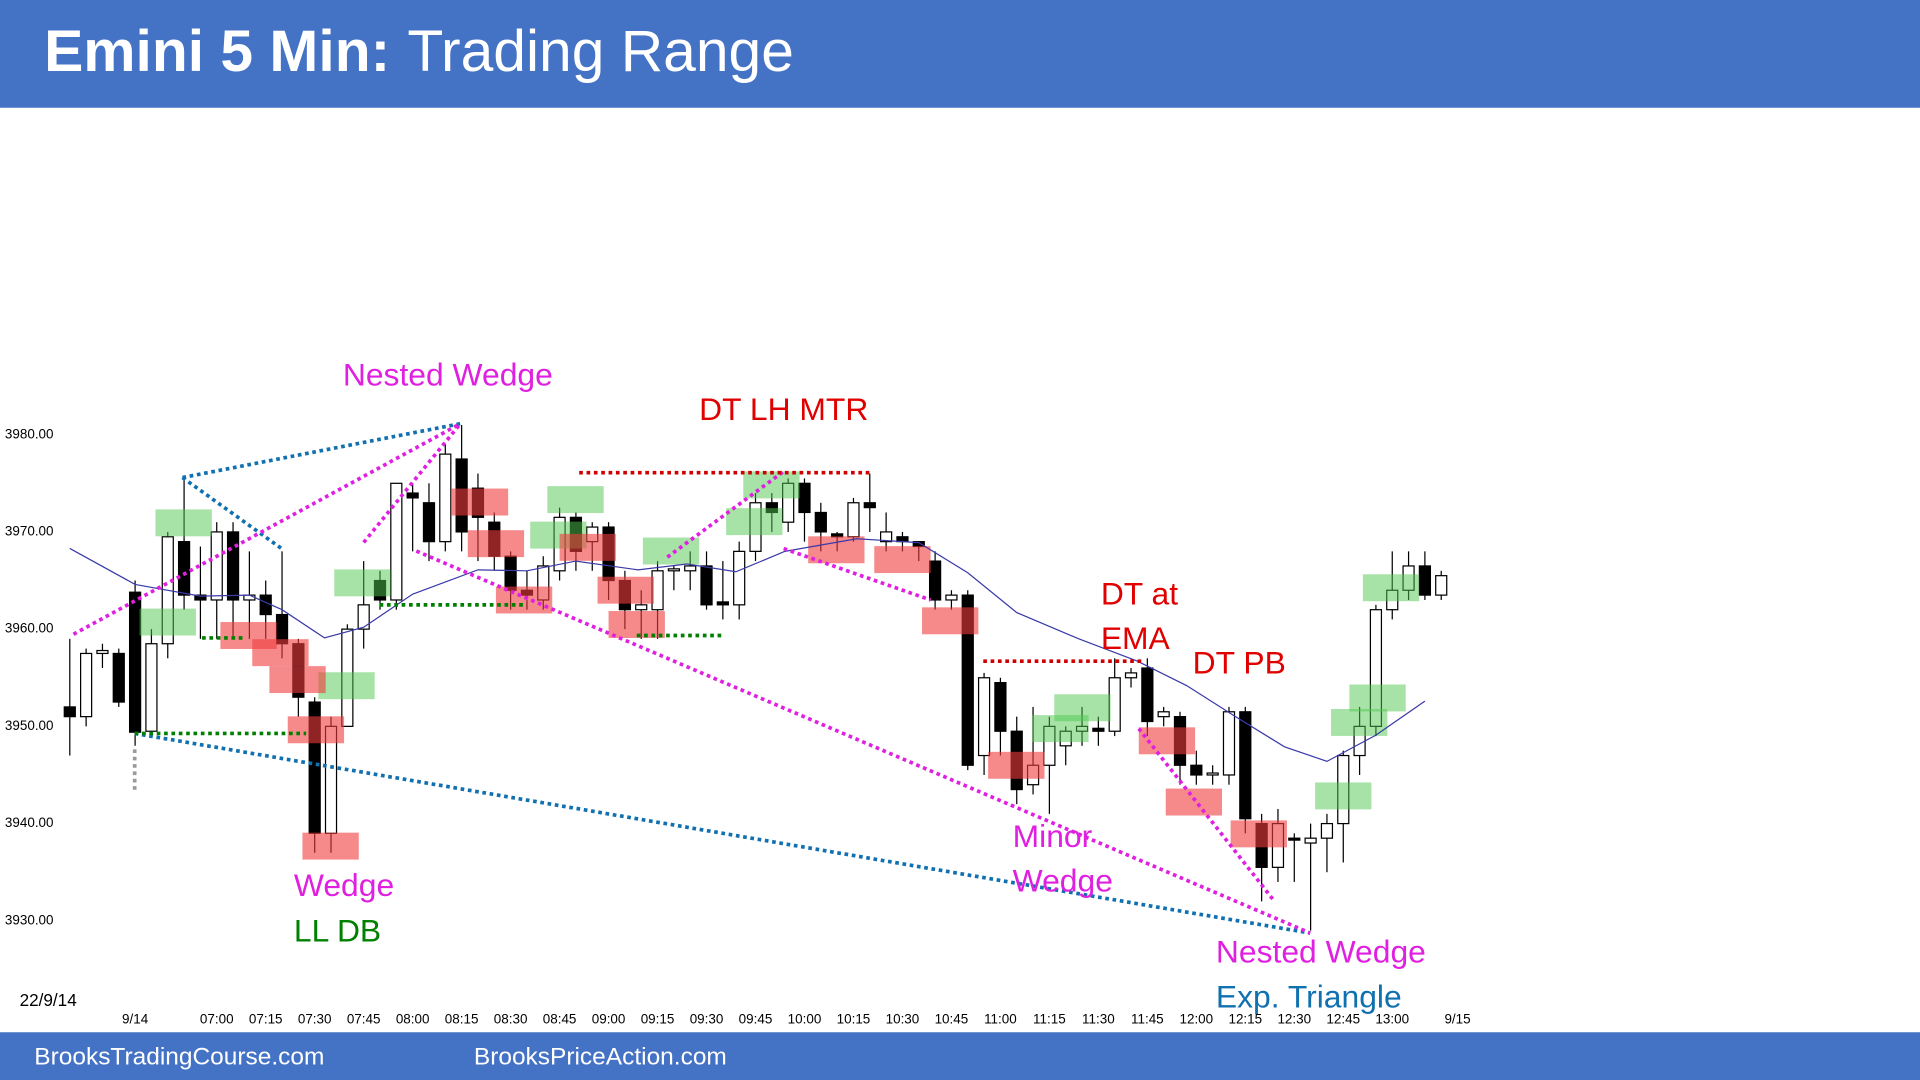 This screenshot has height=1080, width=1920. Describe the element at coordinates (29, 919) in the screenshot. I see `y-tick-label: 3930.00` at that location.